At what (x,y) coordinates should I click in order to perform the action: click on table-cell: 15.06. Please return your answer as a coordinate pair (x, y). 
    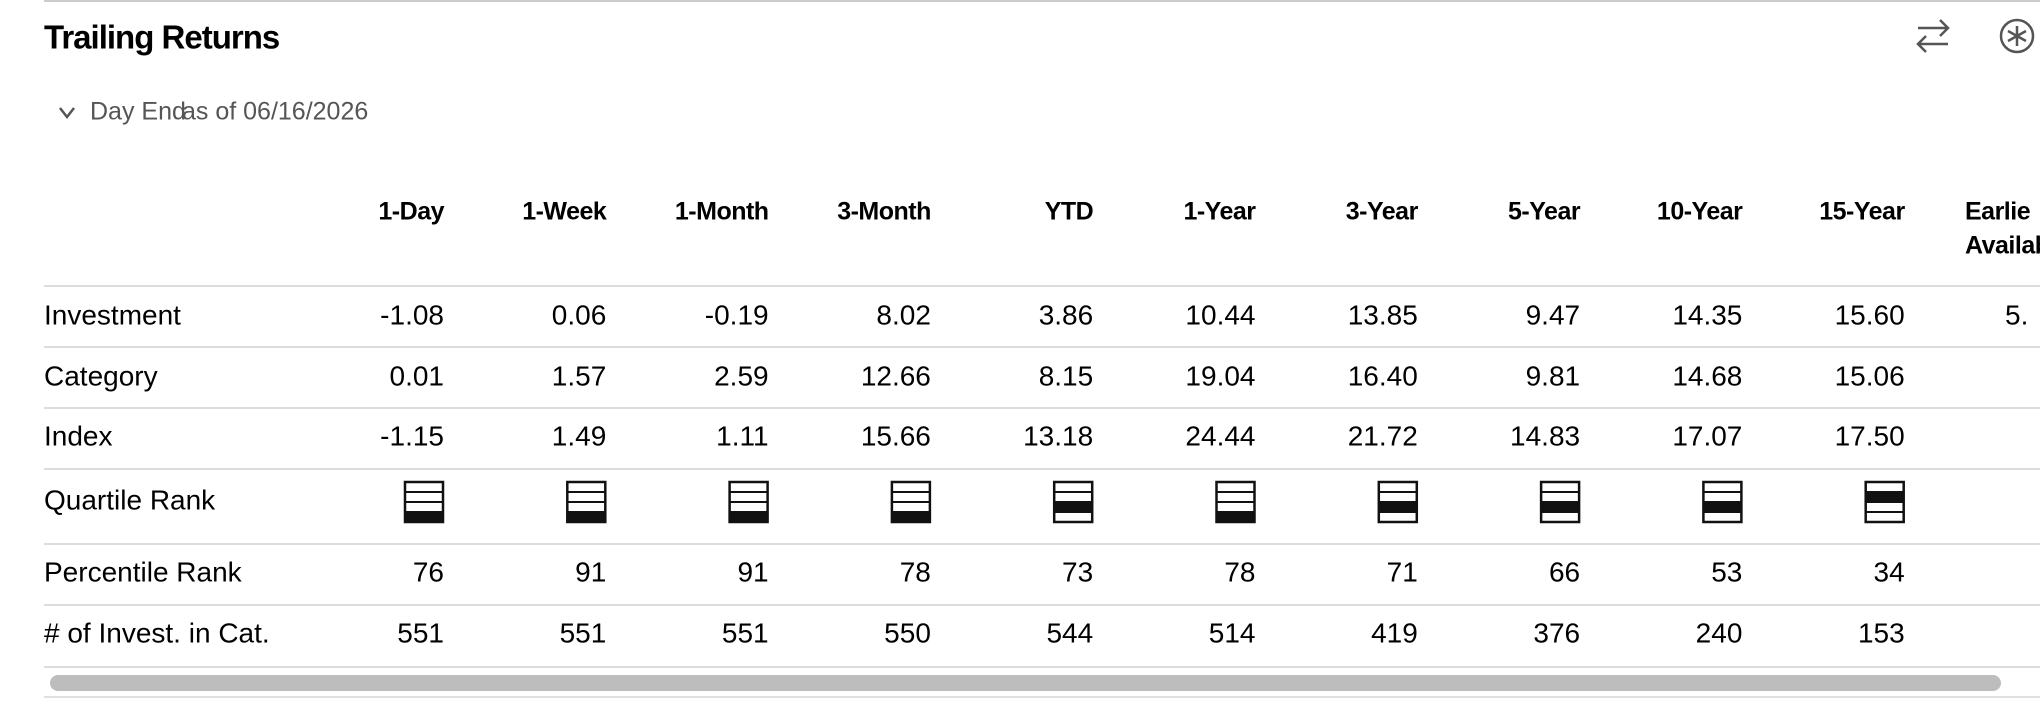
    Looking at the image, I should click on (1870, 375).